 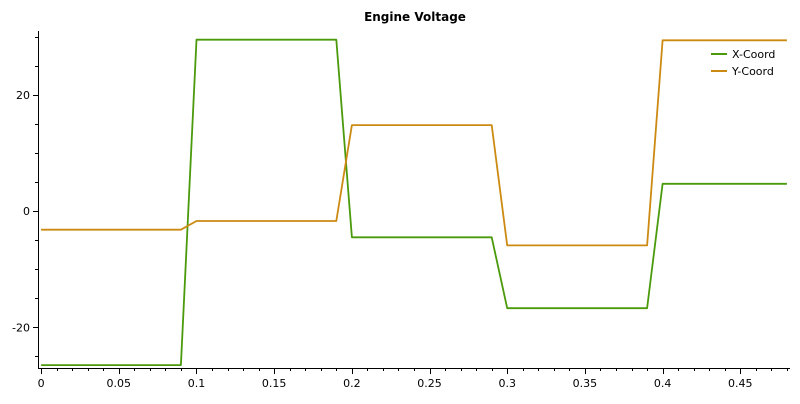 What do you see at coordinates (743, 63) in the screenshot?
I see `legend: X-Coord Y-Coord` at bounding box center [743, 63].